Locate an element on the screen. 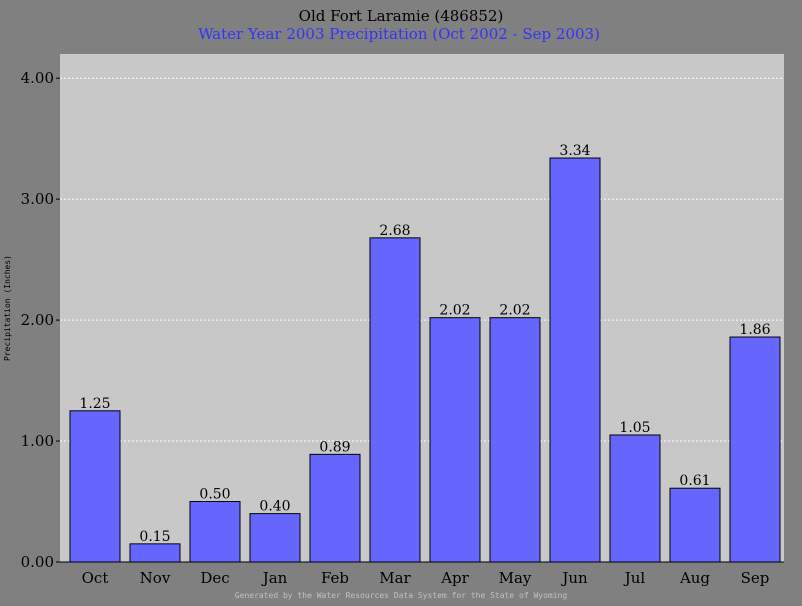 The width and height of the screenshot is (802, 606). x-tick-label-jan: Jan is located at coordinates (274, 578).